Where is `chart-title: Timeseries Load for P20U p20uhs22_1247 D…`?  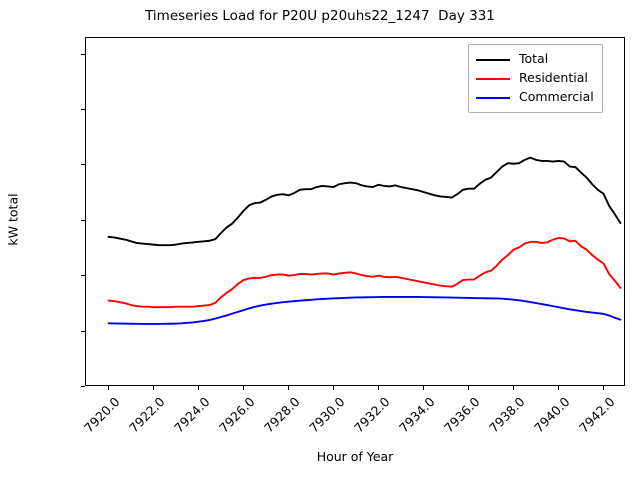 chart-title: Timeseries Load for P20U p20uhs22_1247 D… is located at coordinates (320, 16).